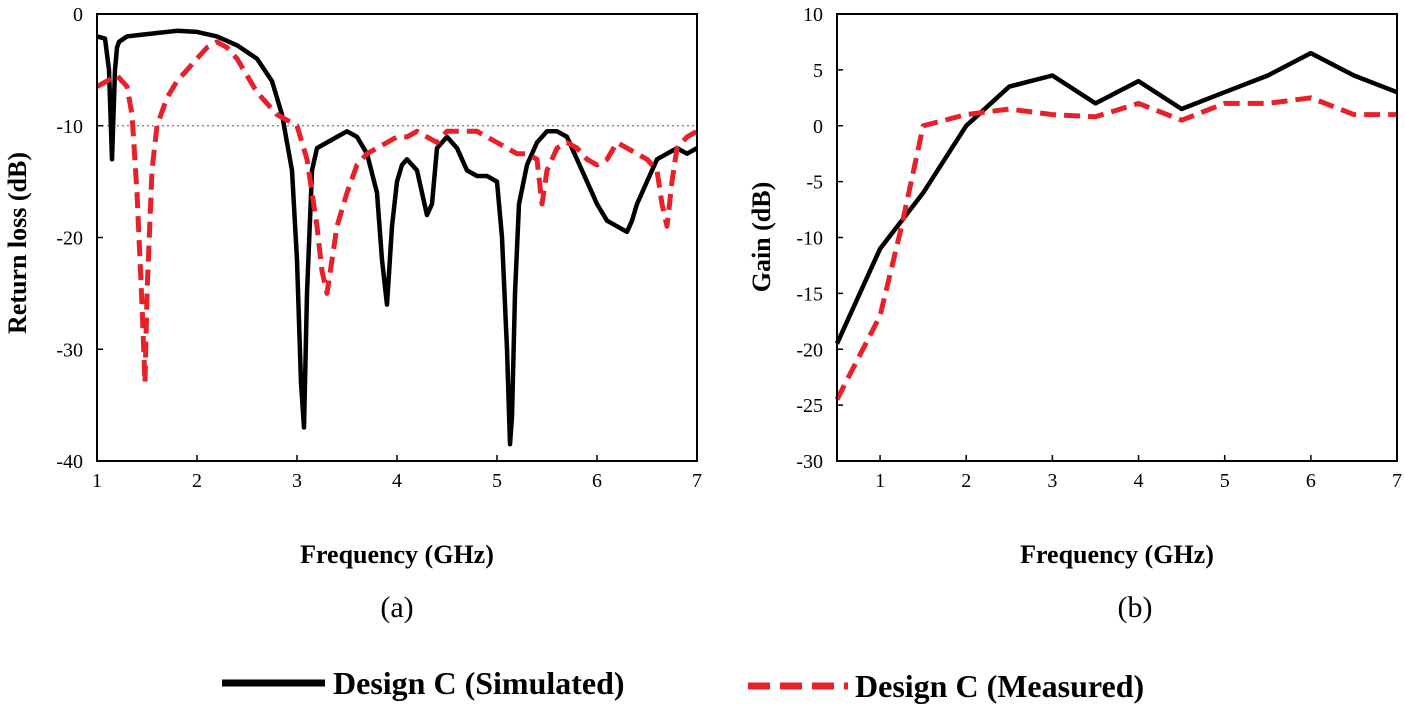  What do you see at coordinates (1225, 481) in the screenshot?
I see `chart-b-xtick-label: 5` at bounding box center [1225, 481].